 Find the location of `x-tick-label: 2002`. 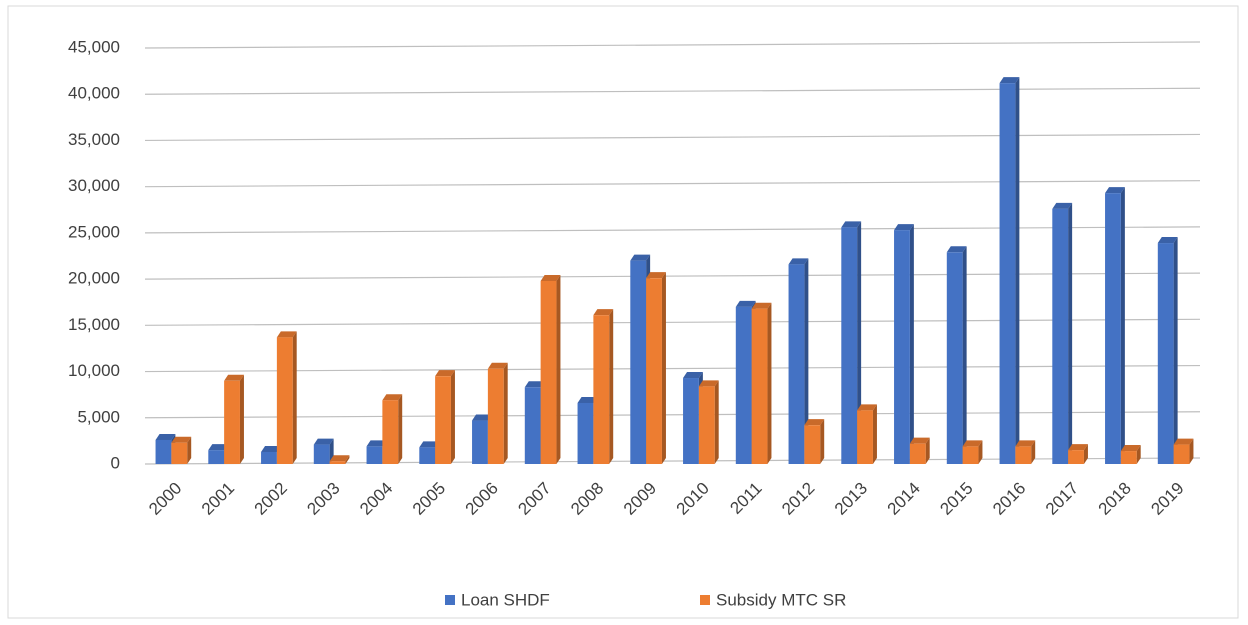

x-tick-label: 2002 is located at coordinates (271, 499).